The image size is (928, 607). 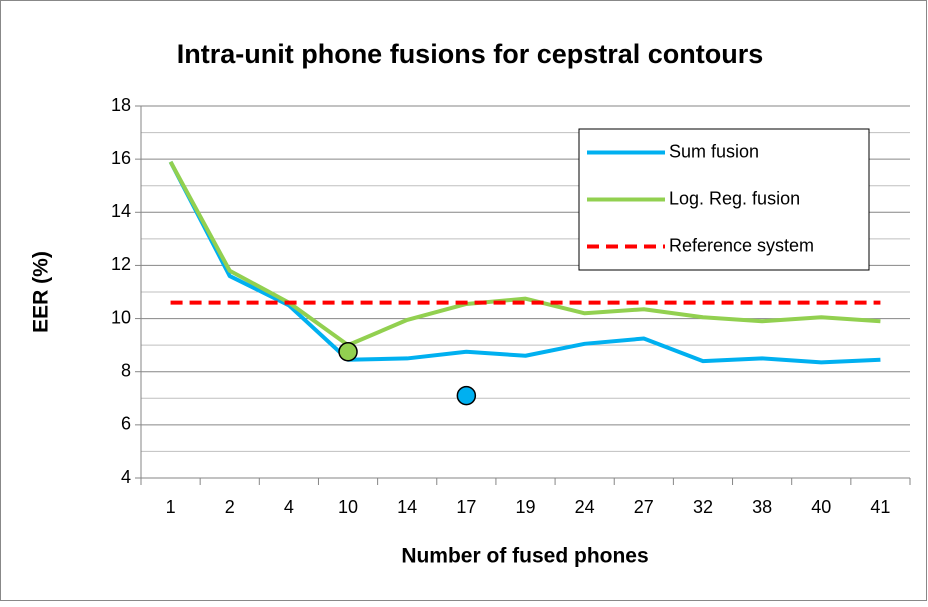 I want to click on y-axis-label: EER (%), so click(x=41, y=292).